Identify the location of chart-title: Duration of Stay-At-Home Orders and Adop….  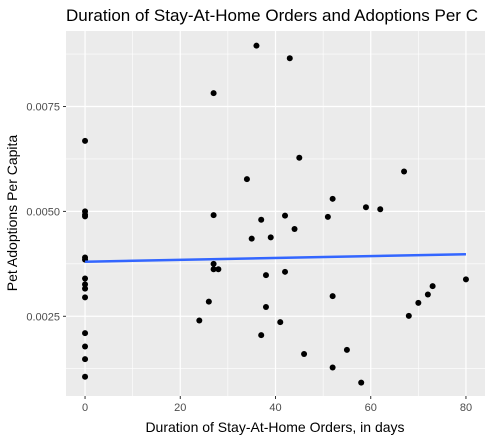
(272, 15).